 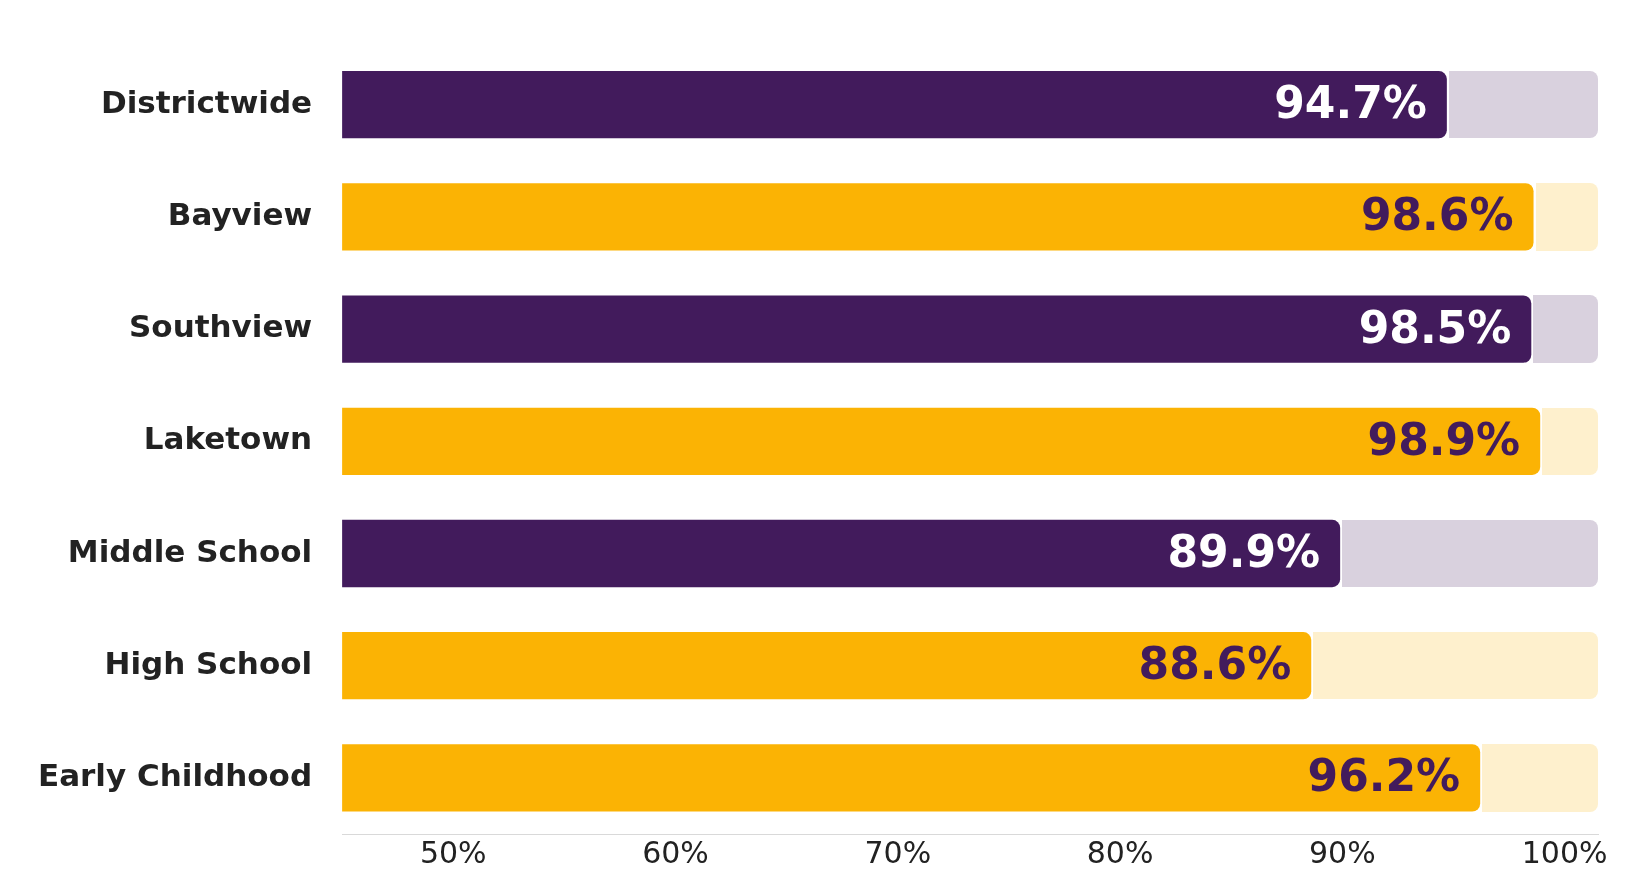 I want to click on y-tick-label: Early Childhood, so click(x=175, y=774).